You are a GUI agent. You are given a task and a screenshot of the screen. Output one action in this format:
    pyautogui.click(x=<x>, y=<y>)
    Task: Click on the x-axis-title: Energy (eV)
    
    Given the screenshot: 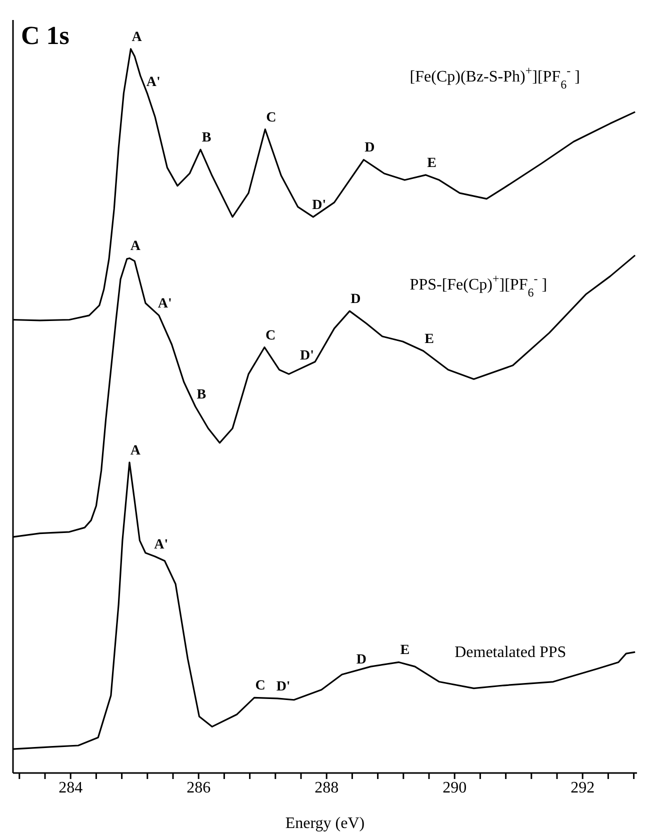 What is the action you would take?
    pyautogui.click(x=325, y=823)
    